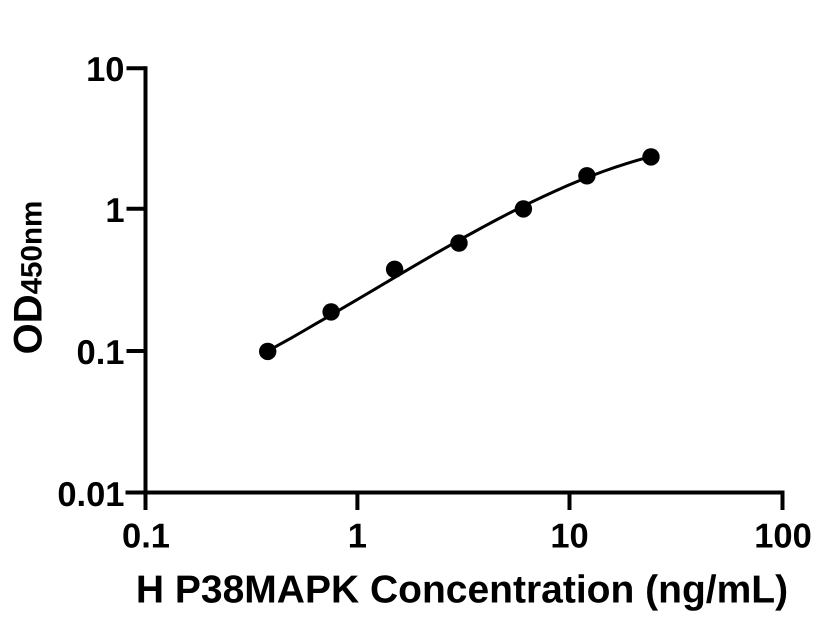 This screenshot has height=640, width=816. I want to click on svg-text:H P38MAPK Concentration (ng/mL: H P38MAPK Concentration (ng/mL), so click(462, 590).